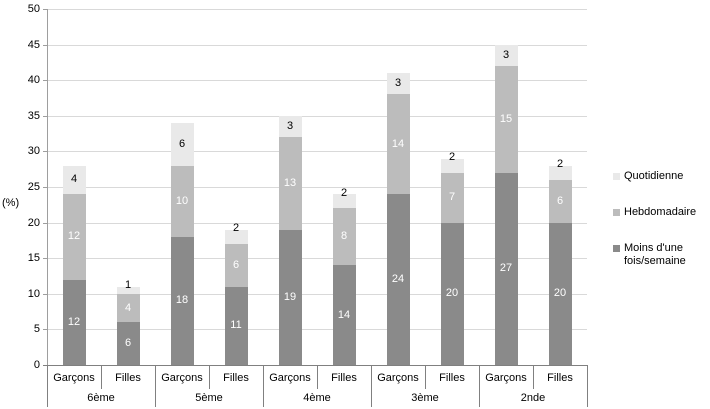  I want to click on bar-segment-hebdomadaire: 6, so click(560, 201).